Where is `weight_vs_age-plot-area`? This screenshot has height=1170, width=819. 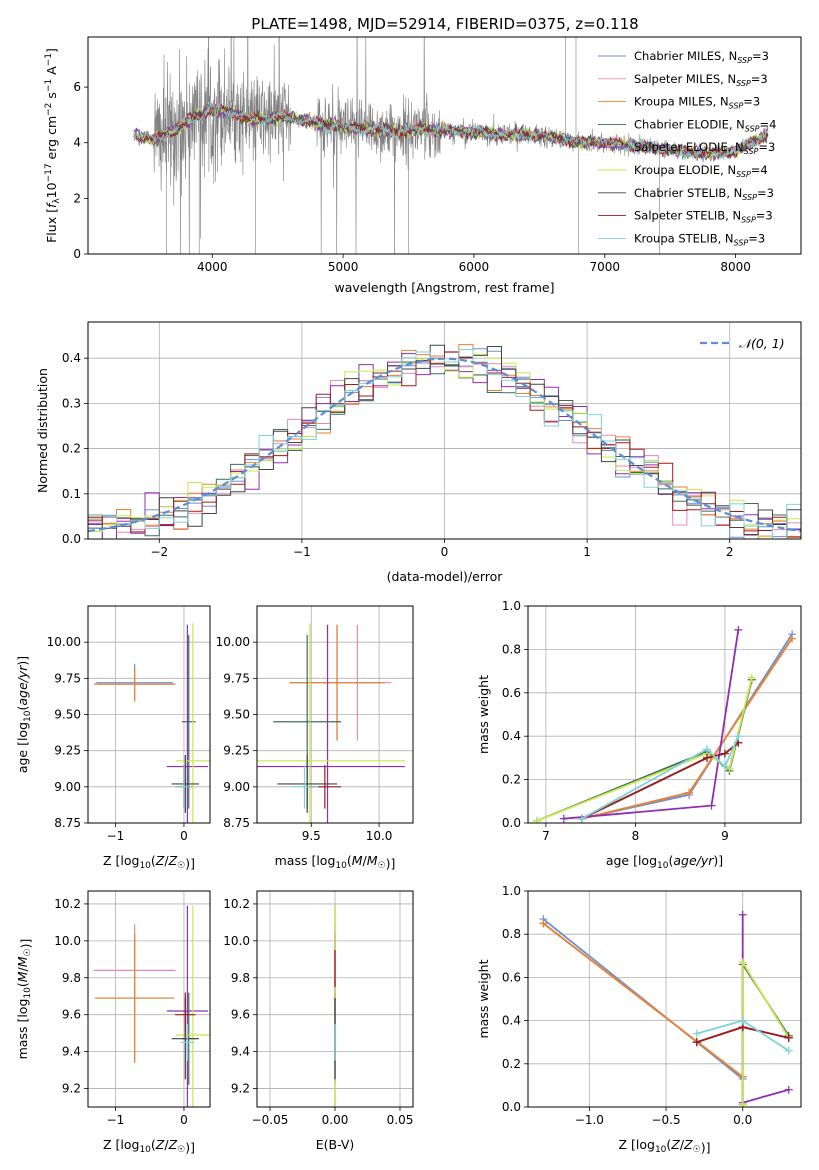
weight_vs_age-plot-area is located at coordinates (664, 724).